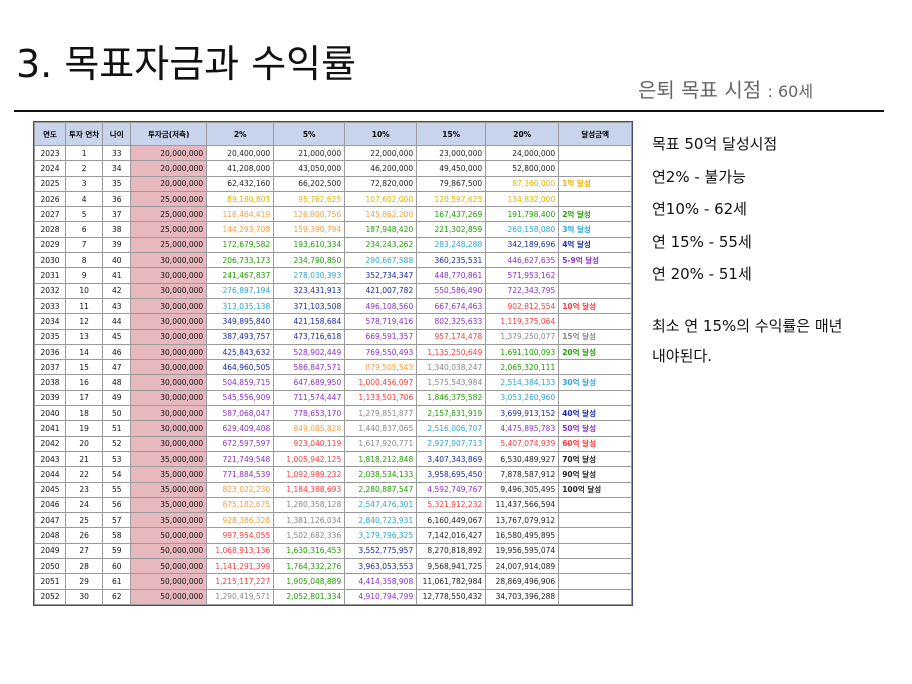  What do you see at coordinates (309, 413) in the screenshot?
I see `cell-col-5pct: 778,653,170` at bounding box center [309, 413].